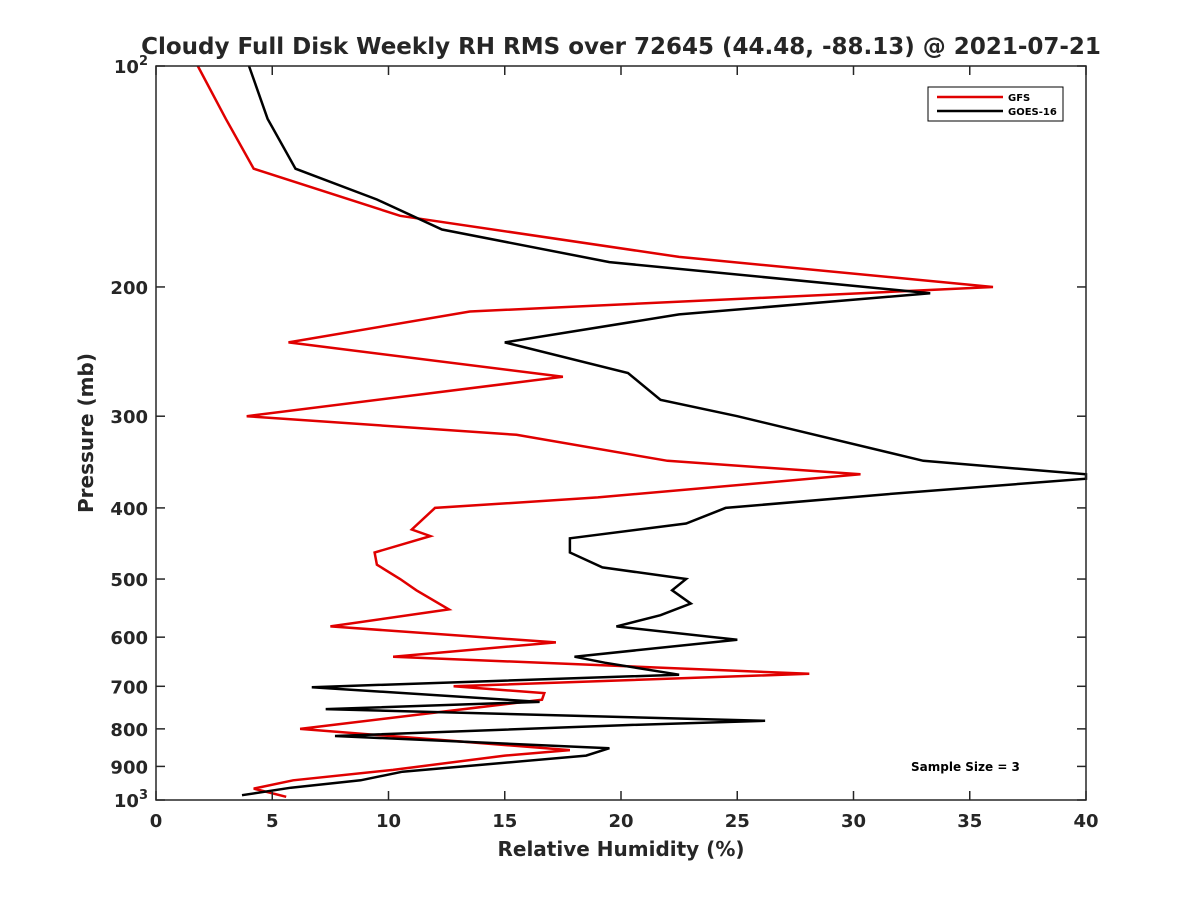  What do you see at coordinates (1032, 112) in the screenshot?
I see `legend-label-goes16: GOES-16` at bounding box center [1032, 112].